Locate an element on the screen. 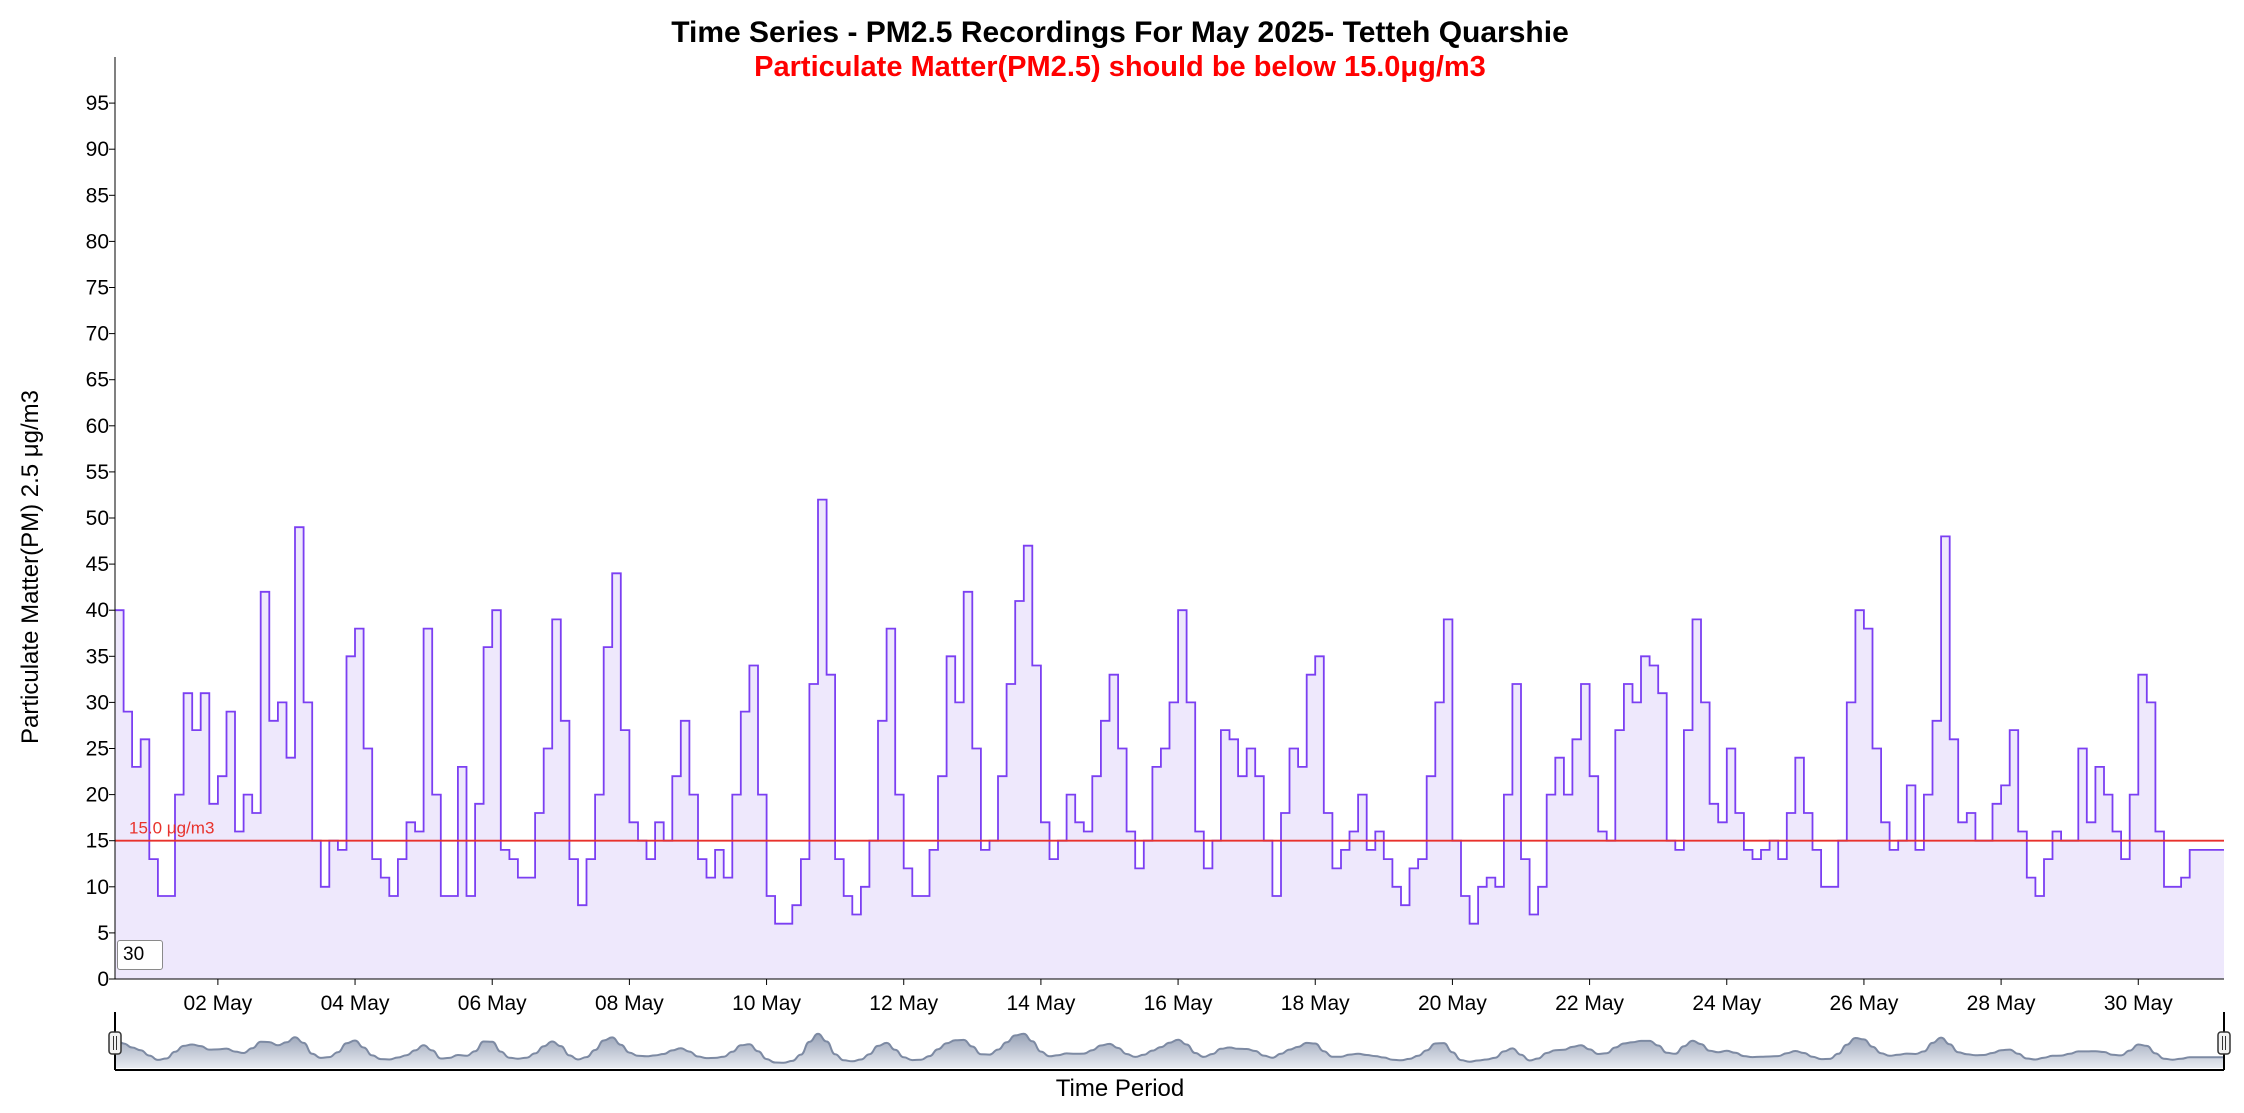 Image resolution: width=2244 pixels, height=1113 pixels. navigator-left-handle is located at coordinates (115, 1043).